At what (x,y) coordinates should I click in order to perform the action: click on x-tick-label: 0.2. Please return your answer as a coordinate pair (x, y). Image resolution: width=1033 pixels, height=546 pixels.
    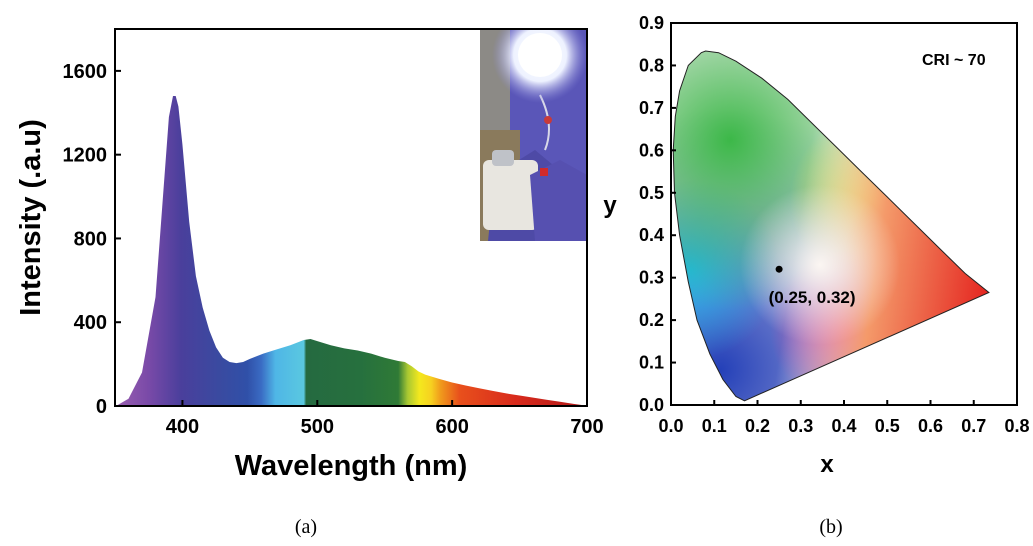
    Looking at the image, I should click on (757, 426).